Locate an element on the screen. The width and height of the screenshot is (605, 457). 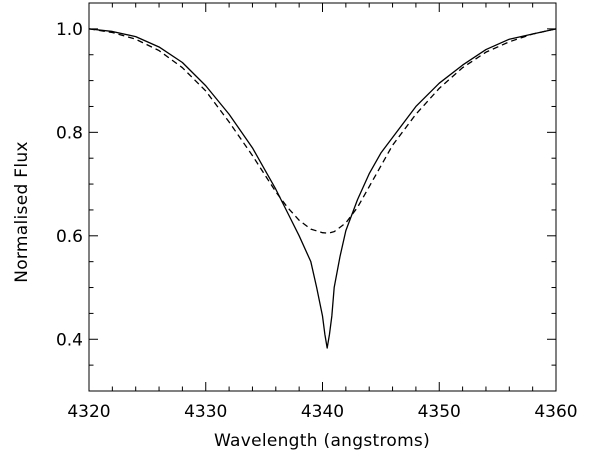
y-tick-label: 1.0 is located at coordinates (69, 30).